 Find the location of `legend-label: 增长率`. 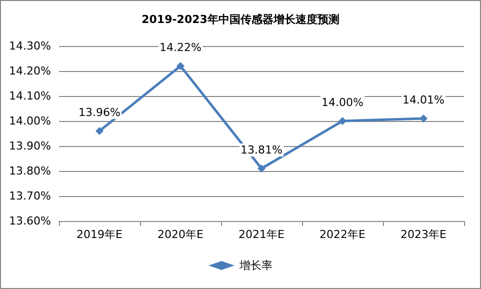

legend-label: 增长率 is located at coordinates (255, 265).